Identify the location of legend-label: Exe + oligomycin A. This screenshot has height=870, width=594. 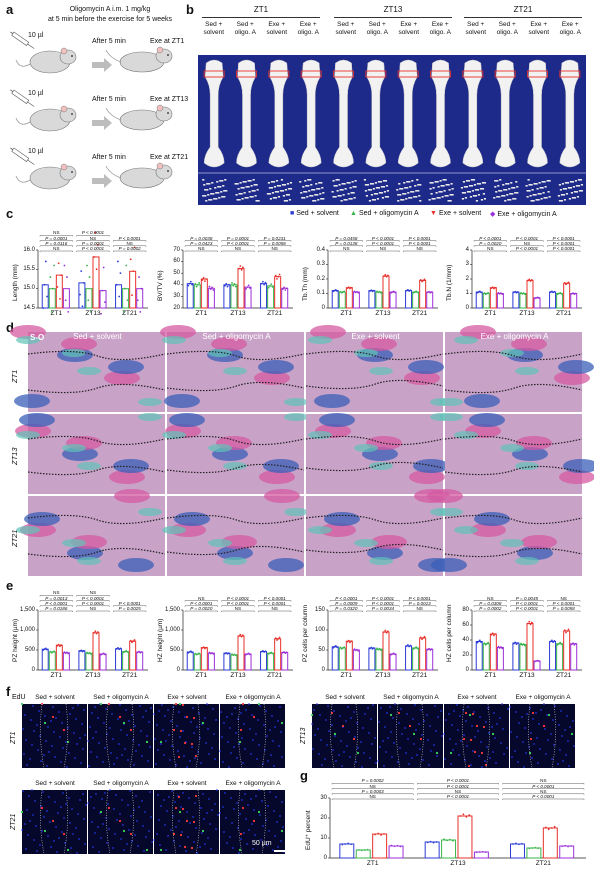
(527, 214).